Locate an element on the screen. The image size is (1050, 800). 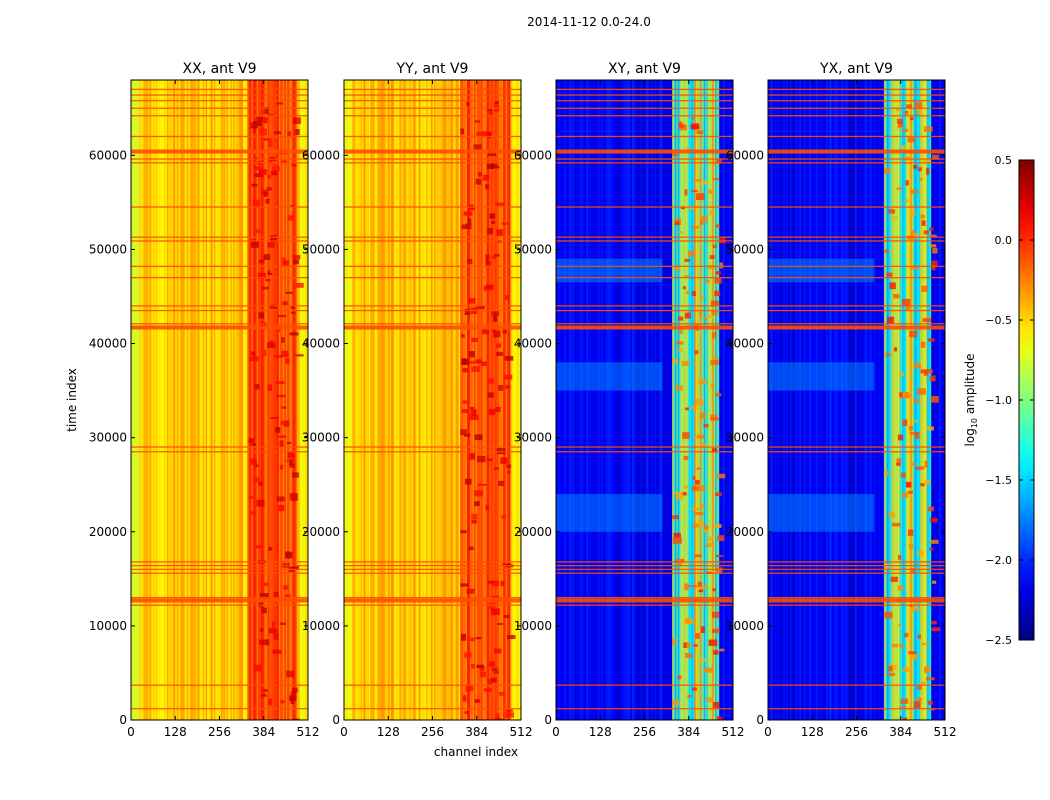
panel-title: YX, ant V9 is located at coordinates (856, 69).